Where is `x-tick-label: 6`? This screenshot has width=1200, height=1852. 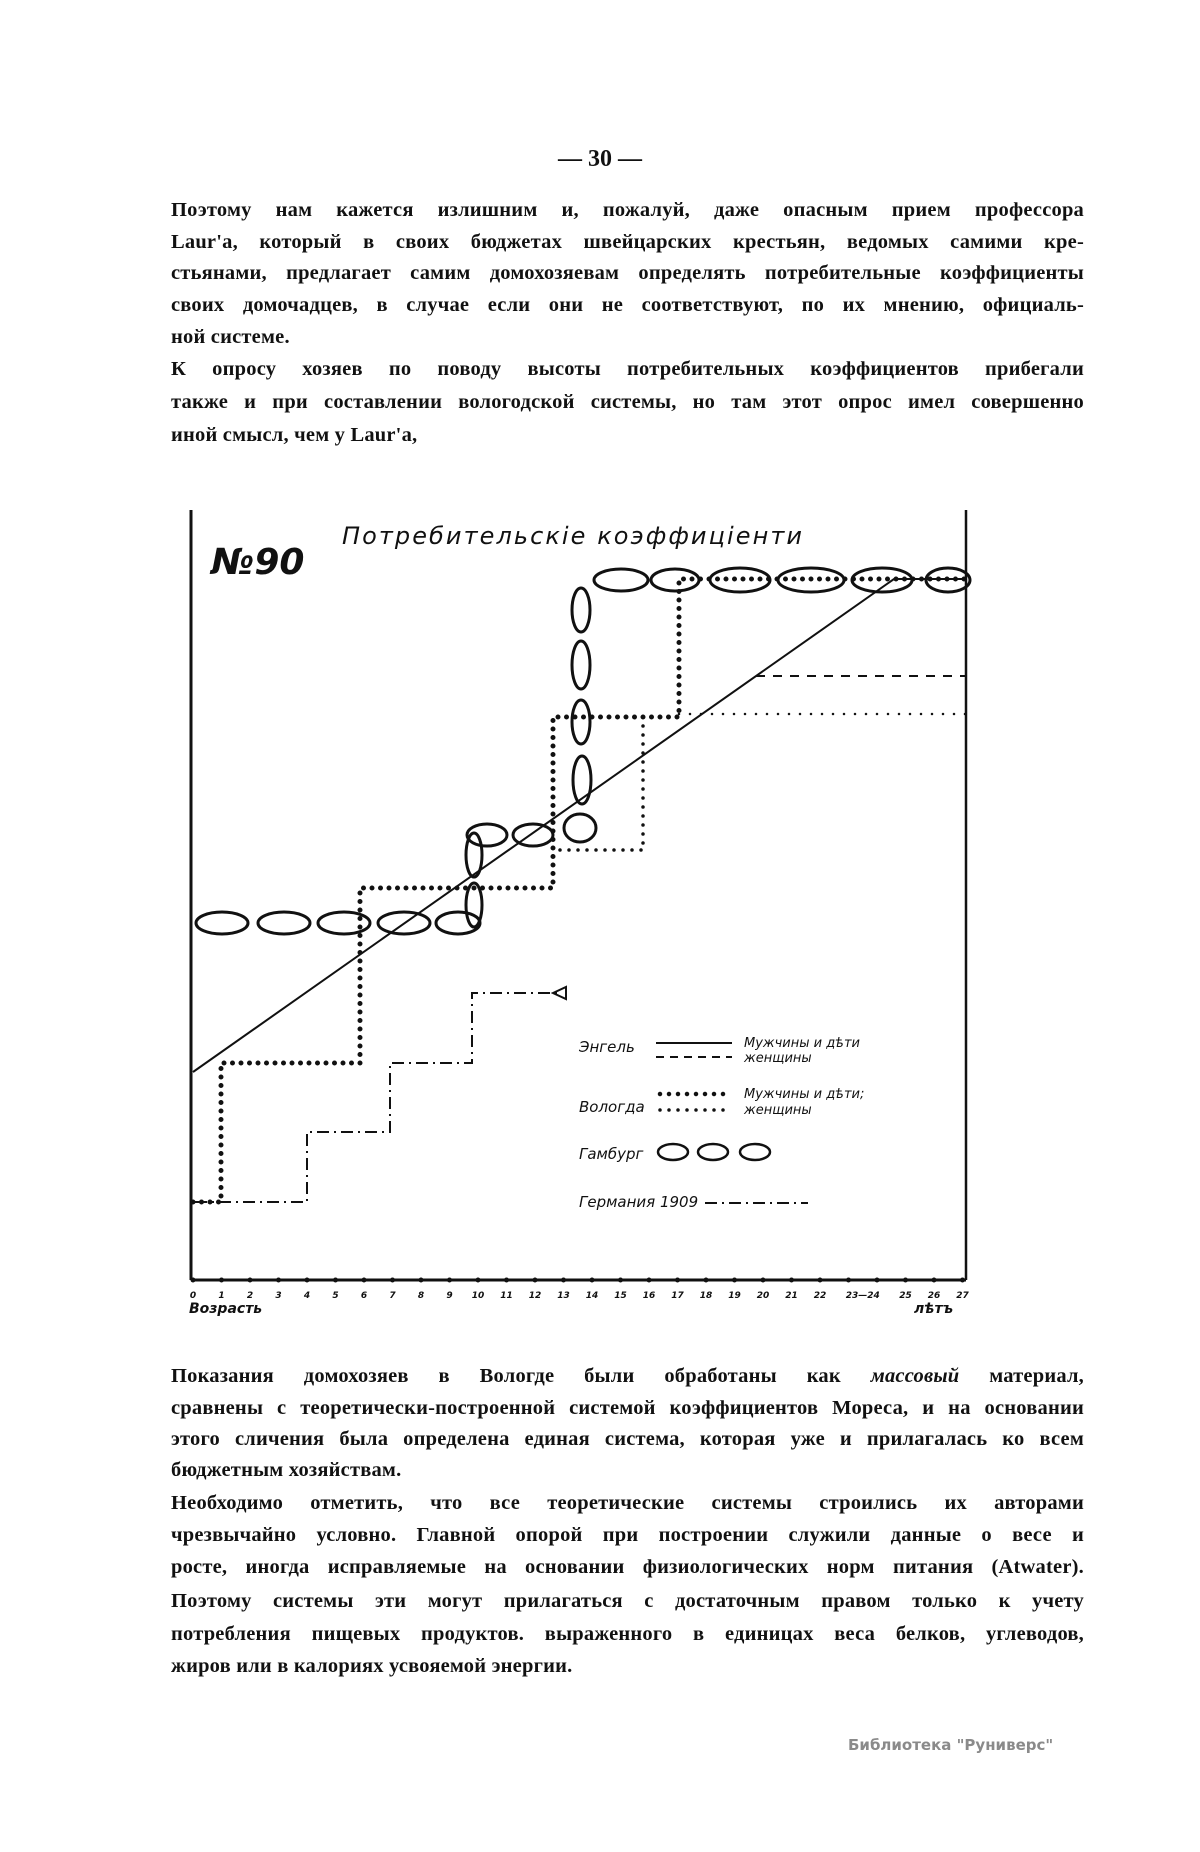 x-tick-label: 6 is located at coordinates (364, 1296).